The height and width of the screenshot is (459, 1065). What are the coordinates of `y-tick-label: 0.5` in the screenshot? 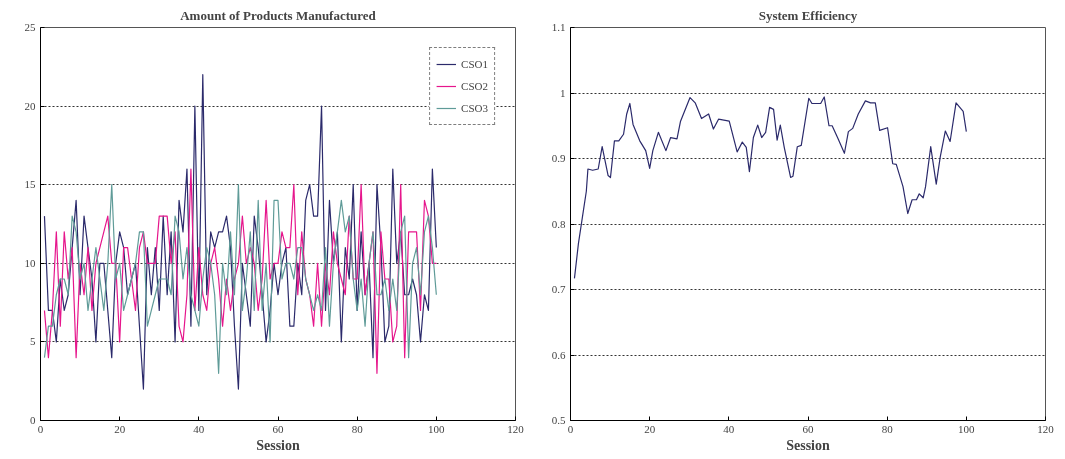 It's located at (558, 420).